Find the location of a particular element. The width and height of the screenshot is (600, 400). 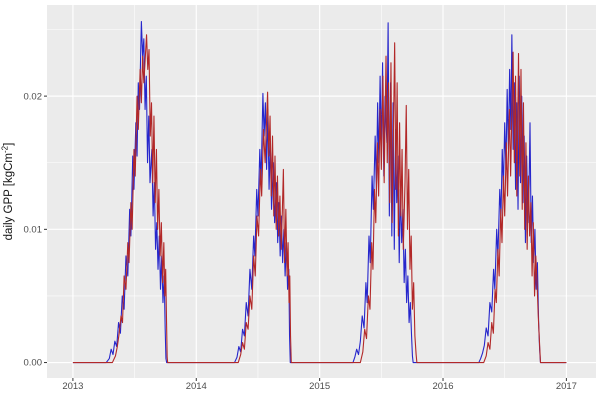

x-tick-label: 2014 is located at coordinates (196, 386).